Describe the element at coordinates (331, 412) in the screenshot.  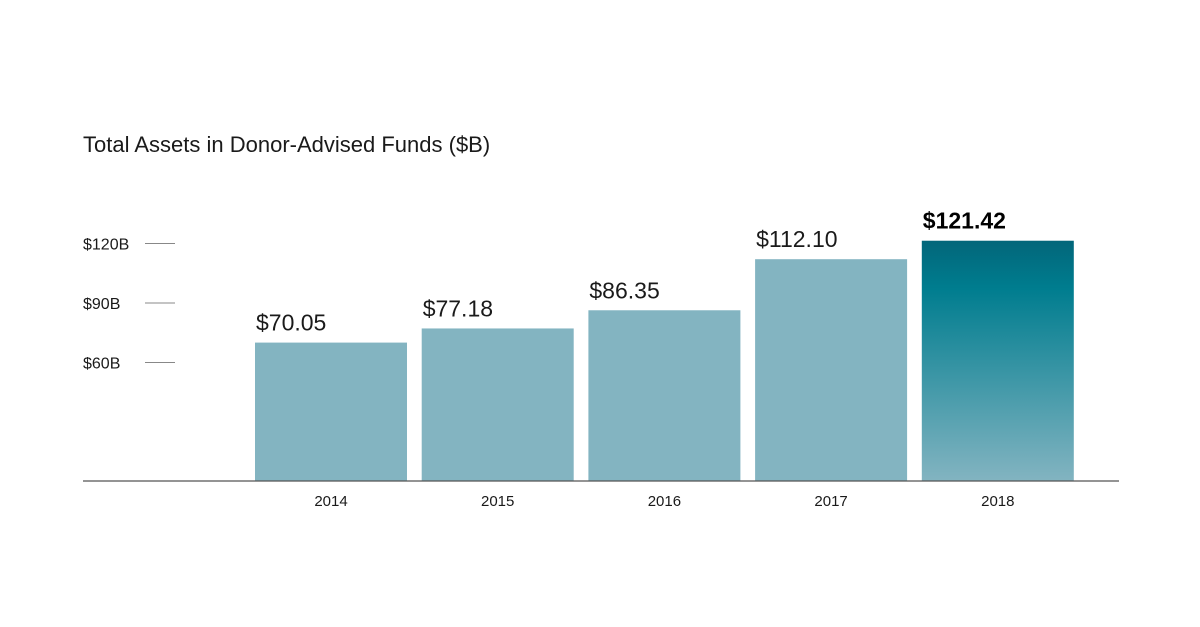
I see `bar-2014` at that location.